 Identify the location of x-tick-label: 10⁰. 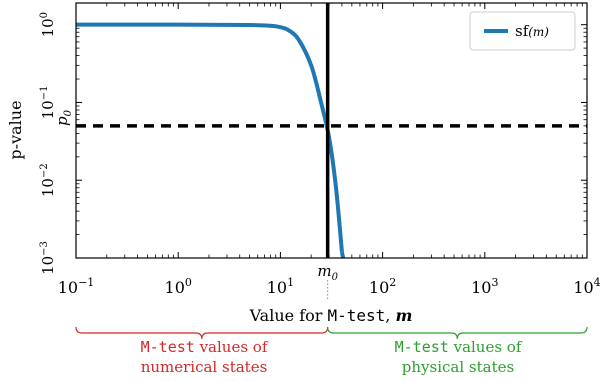
(178, 286).